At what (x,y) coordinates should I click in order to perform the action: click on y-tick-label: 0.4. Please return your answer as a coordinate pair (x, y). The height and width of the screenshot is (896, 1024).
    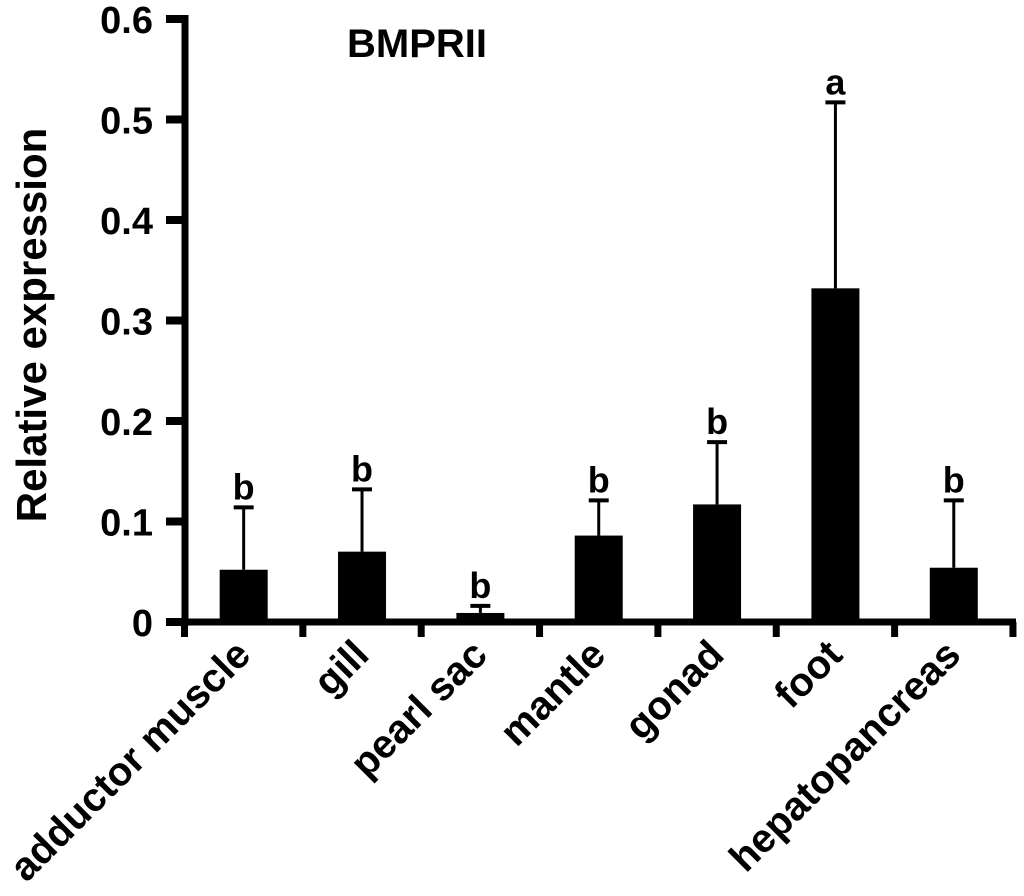
    Looking at the image, I should click on (126, 222).